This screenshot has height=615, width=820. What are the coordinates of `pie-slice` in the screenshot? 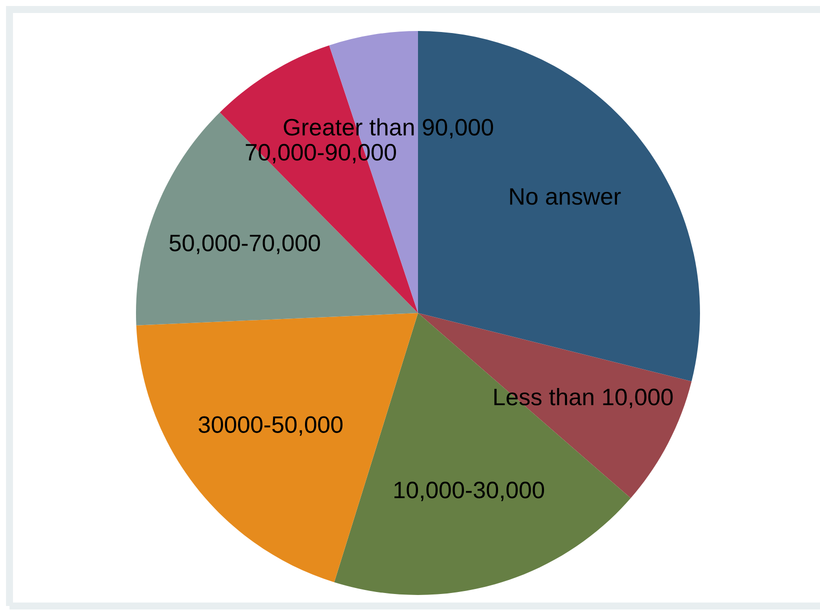 It's located at (277, 219).